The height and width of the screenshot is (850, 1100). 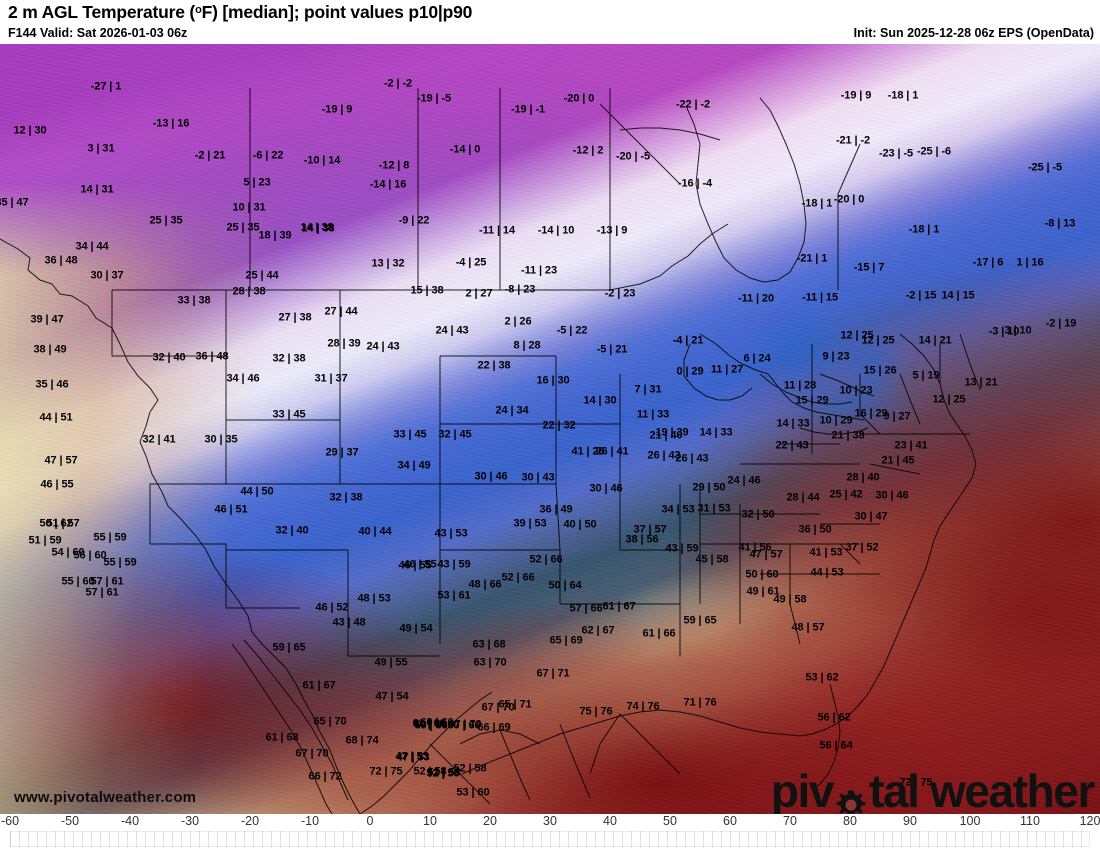 I want to click on logo-text-left: piv, so click(x=802, y=789).